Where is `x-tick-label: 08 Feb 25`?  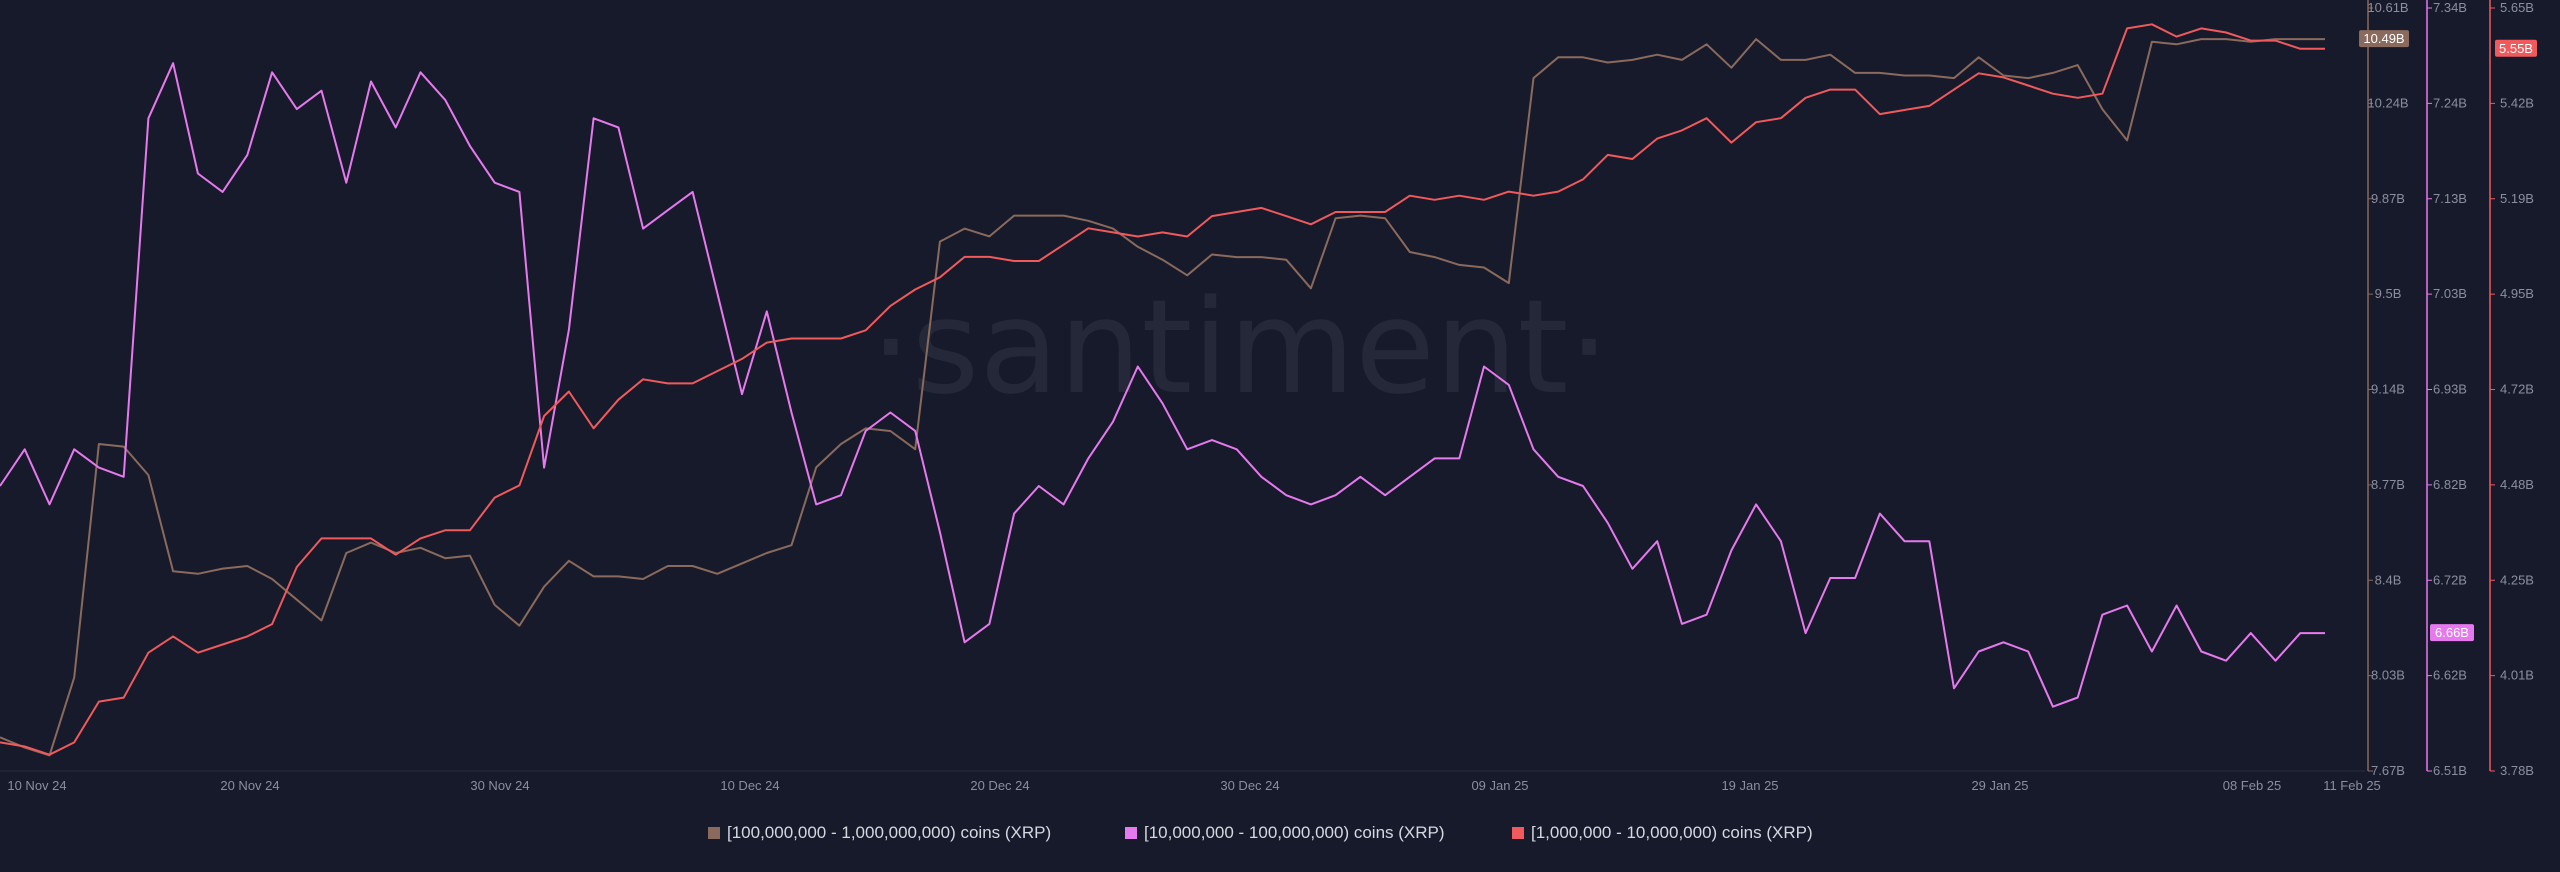 x-tick-label: 08 Feb 25 is located at coordinates (2252, 785).